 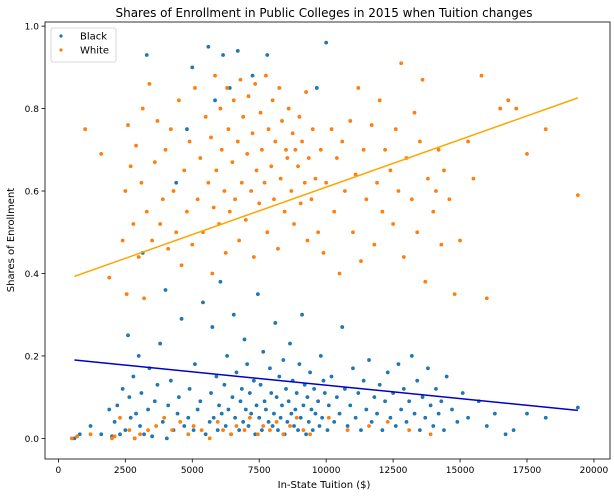 What do you see at coordinates (259, 471) in the screenshot?
I see `x-tick-label: 7500` at bounding box center [259, 471].